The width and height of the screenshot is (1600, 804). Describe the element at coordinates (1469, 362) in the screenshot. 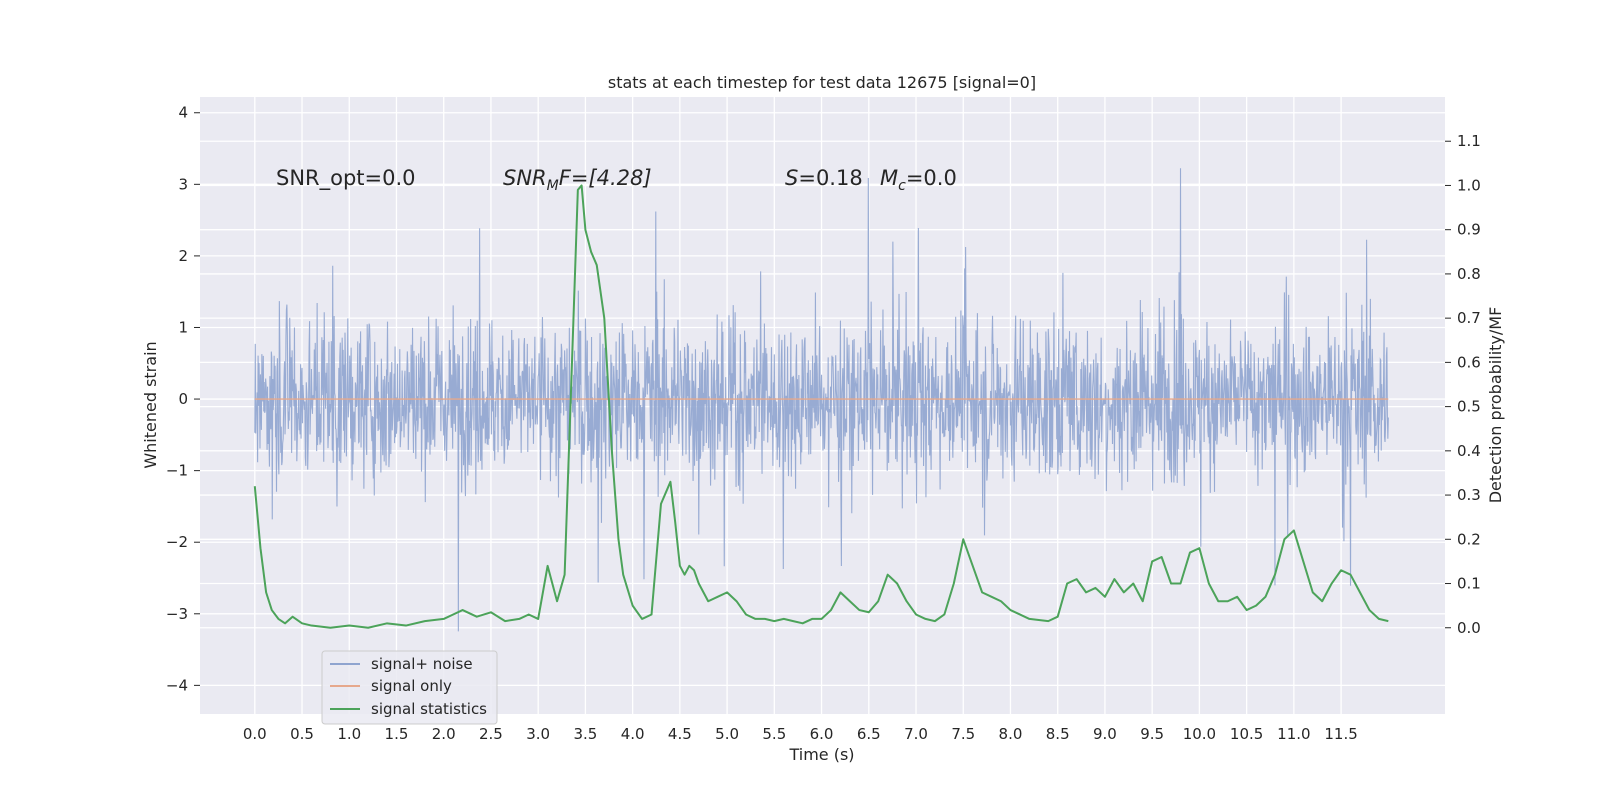

I see `y-tick-label-right: 0.6` at that location.